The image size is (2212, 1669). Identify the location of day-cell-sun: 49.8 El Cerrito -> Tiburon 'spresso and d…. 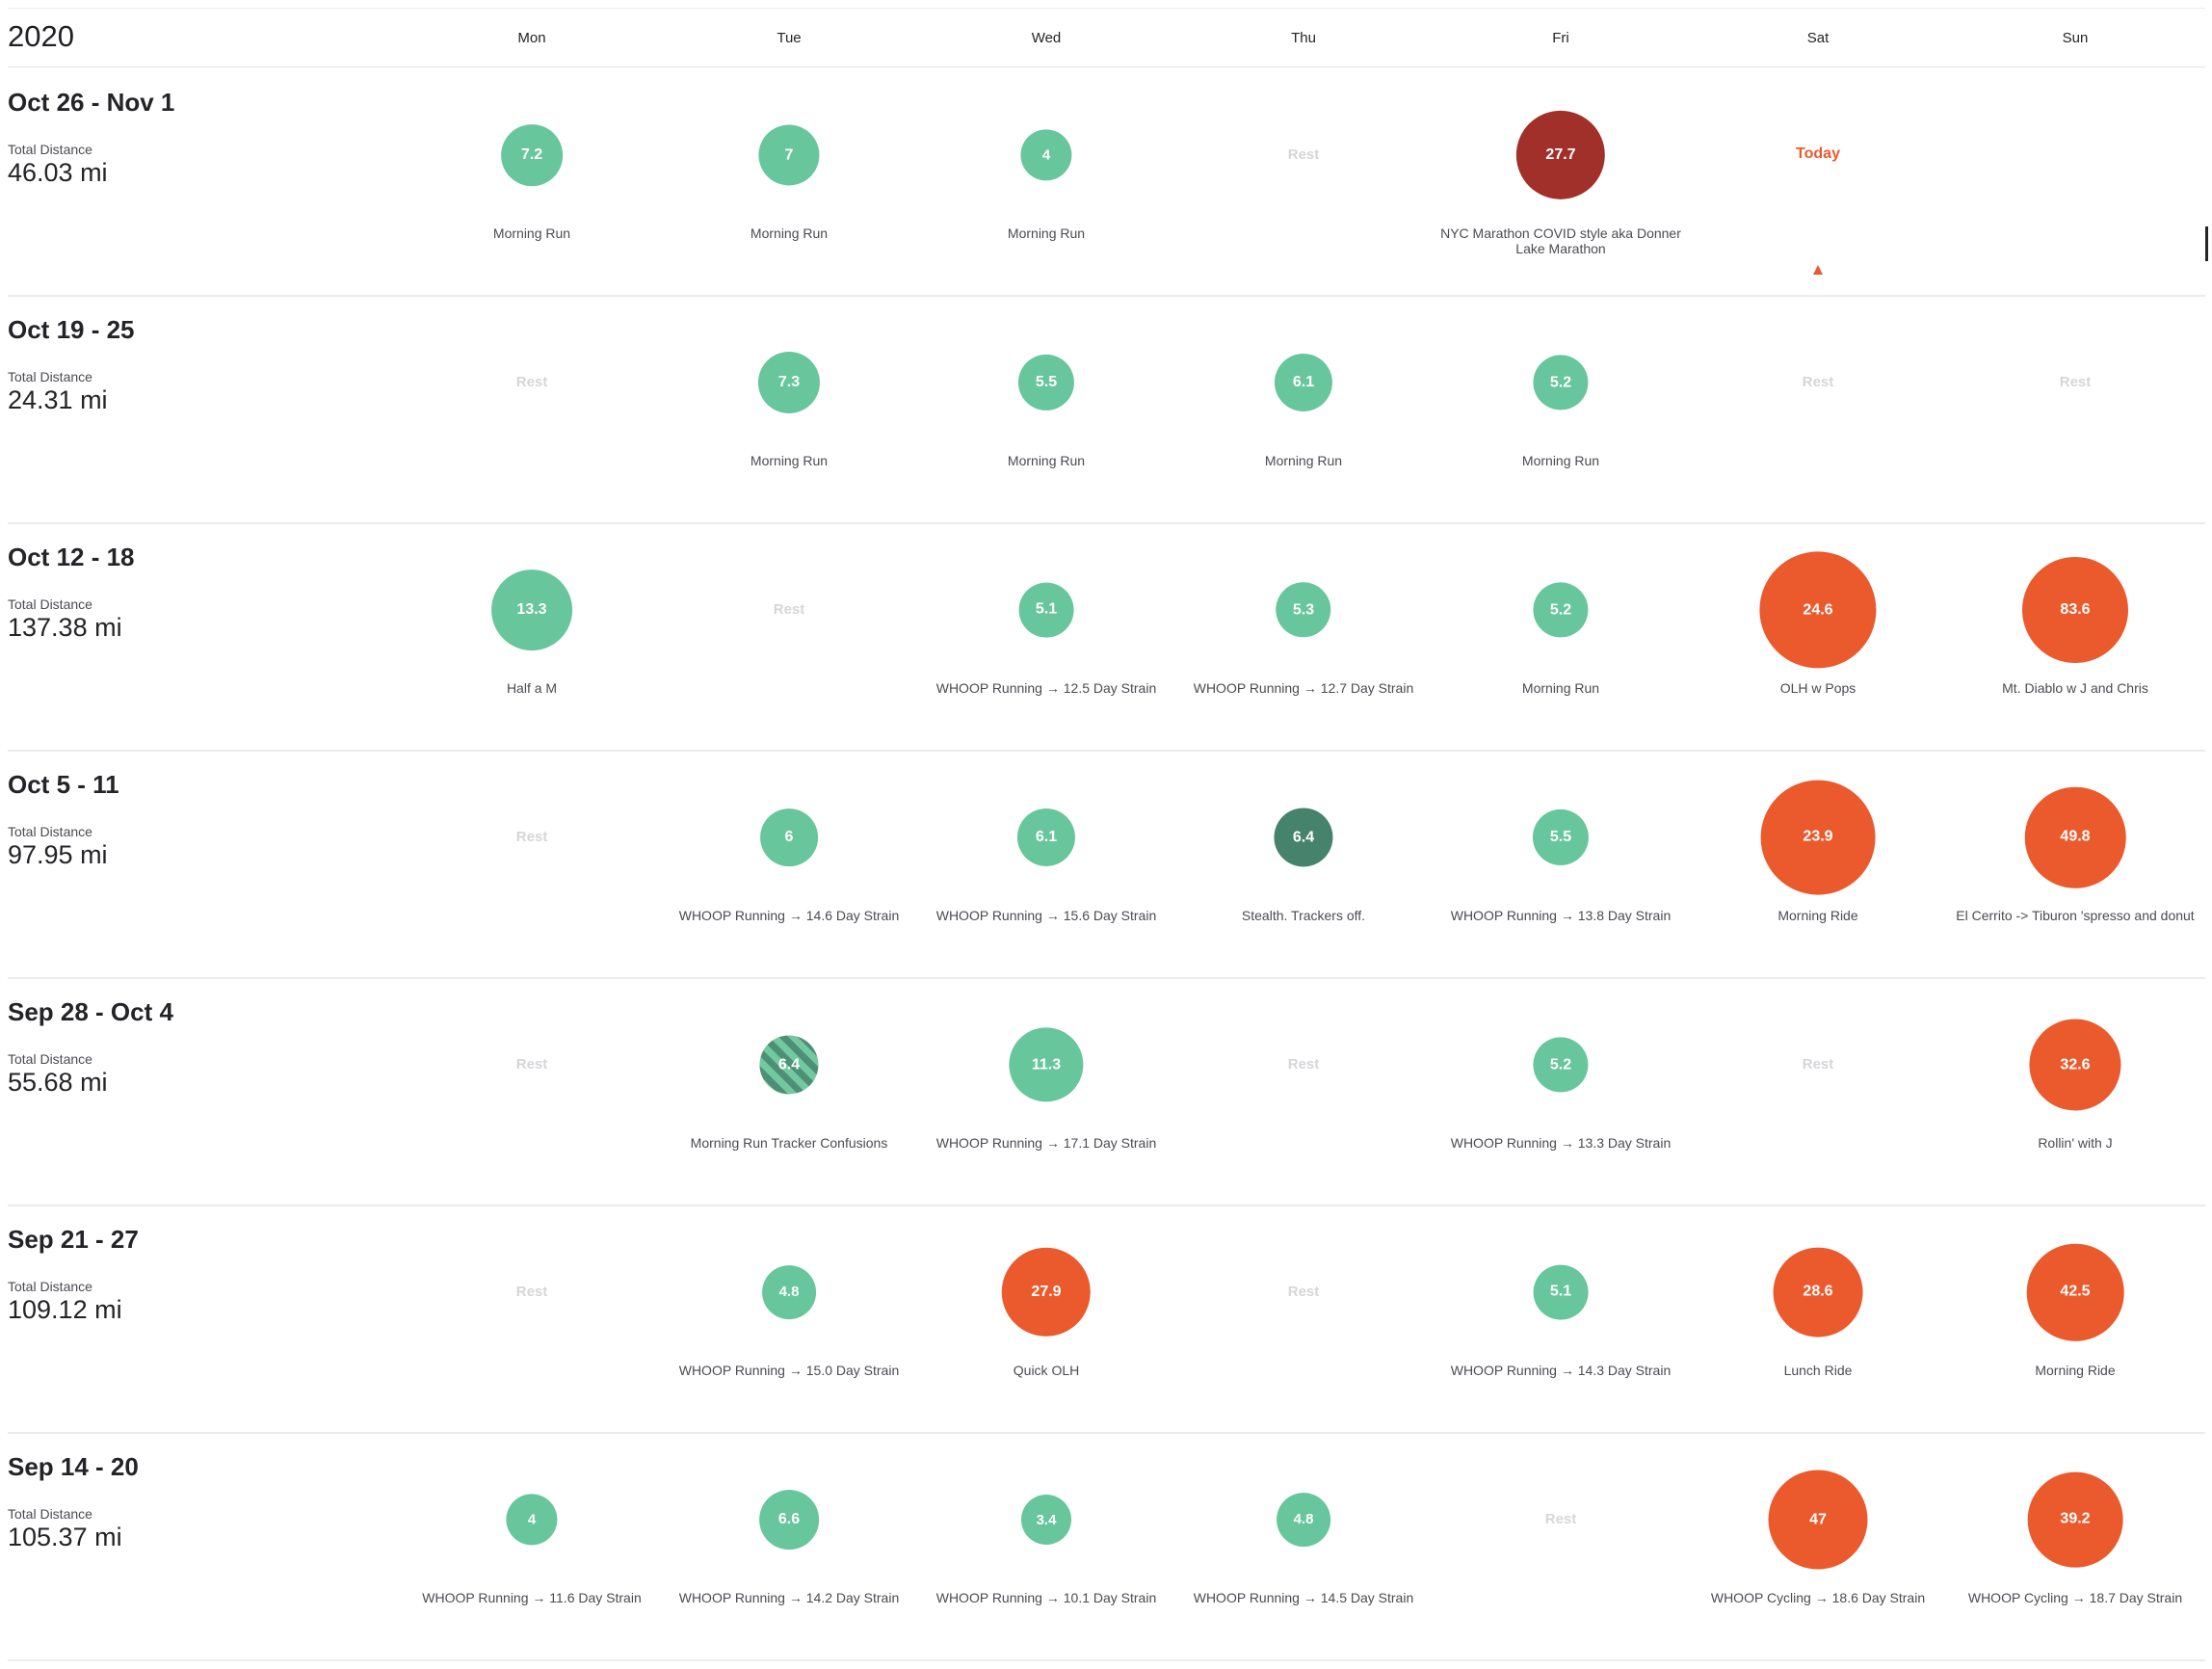
(2075, 863).